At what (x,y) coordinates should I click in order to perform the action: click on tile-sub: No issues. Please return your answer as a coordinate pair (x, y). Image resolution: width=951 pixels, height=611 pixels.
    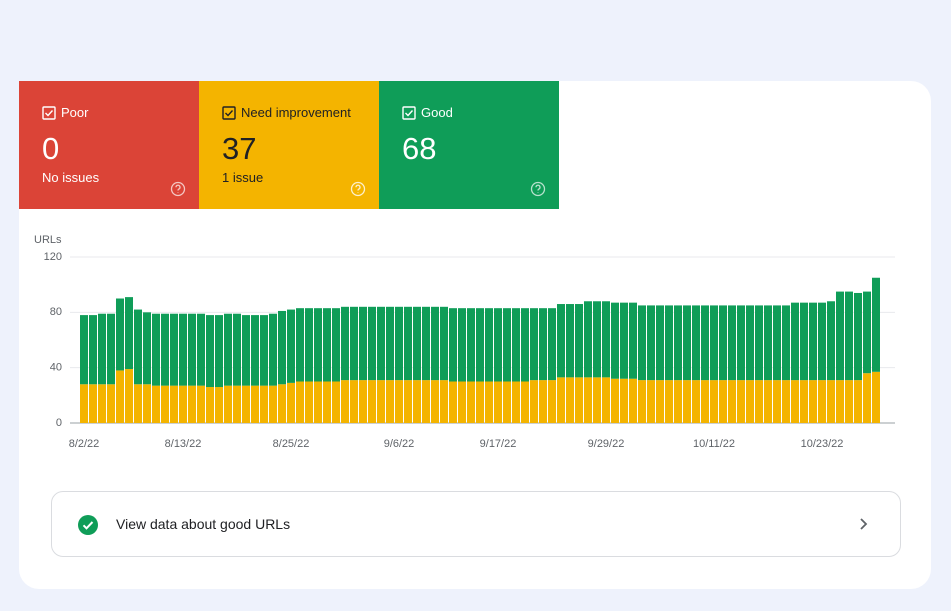
    Looking at the image, I should click on (71, 177).